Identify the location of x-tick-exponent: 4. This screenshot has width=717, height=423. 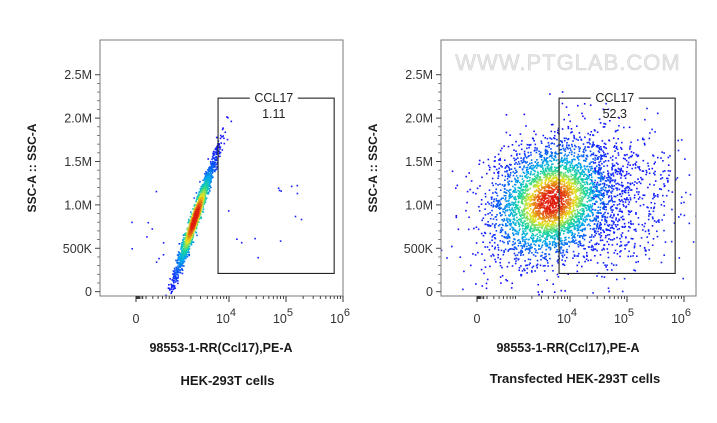
(233, 313).